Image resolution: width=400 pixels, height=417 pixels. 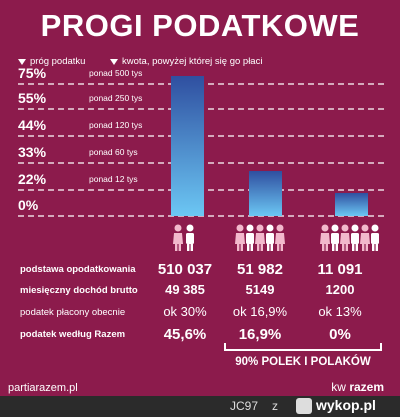 I want to click on table-cell: 11 091, so click(x=340, y=269).